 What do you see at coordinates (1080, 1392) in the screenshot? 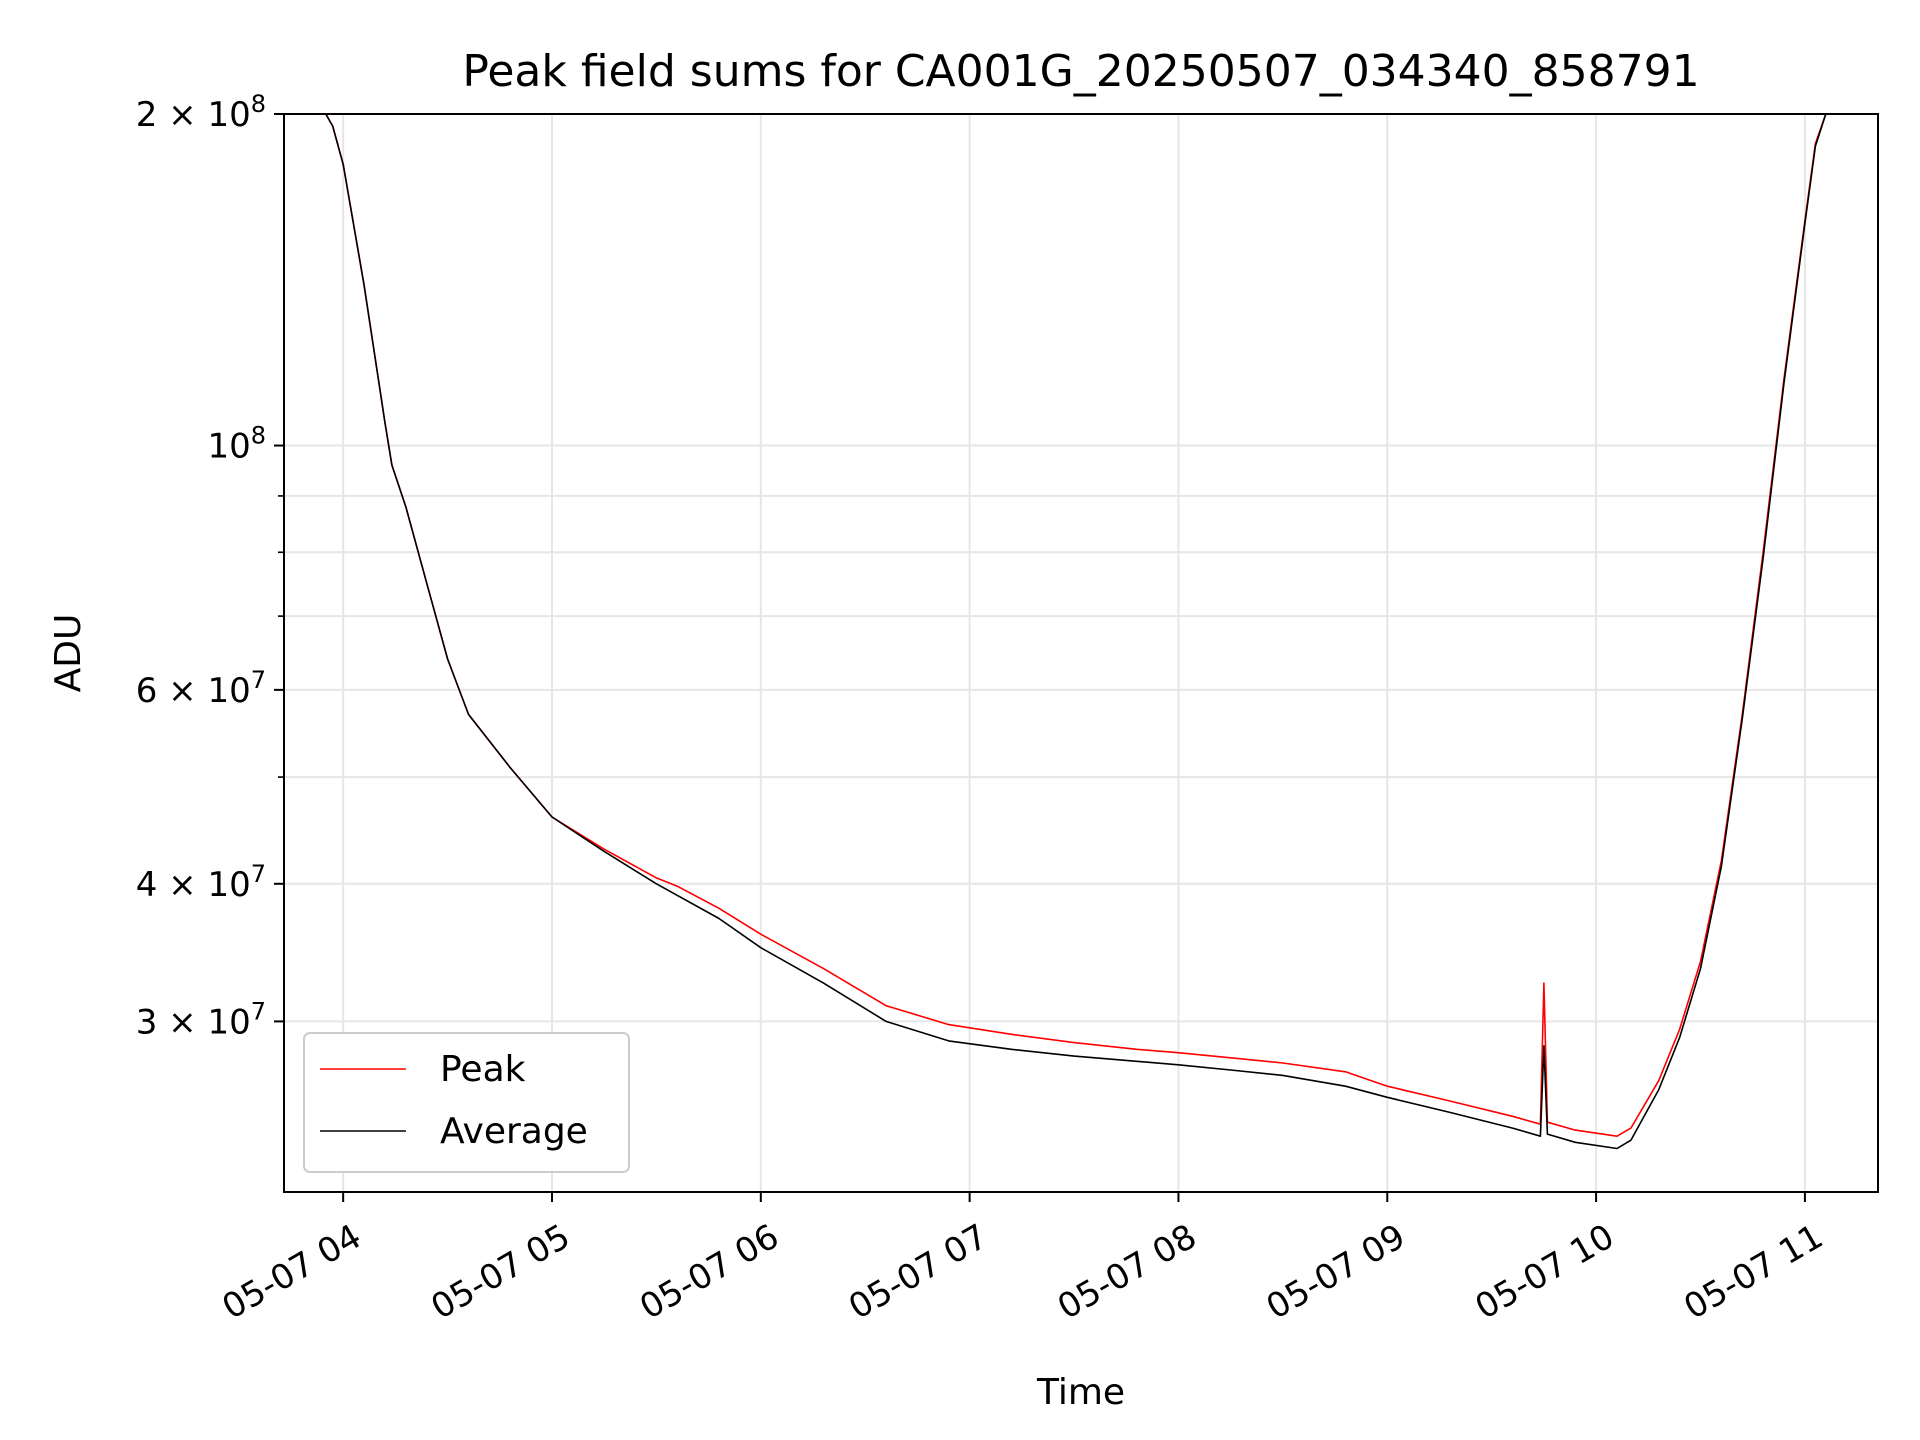
I see `x-axis-label: Time` at bounding box center [1080, 1392].